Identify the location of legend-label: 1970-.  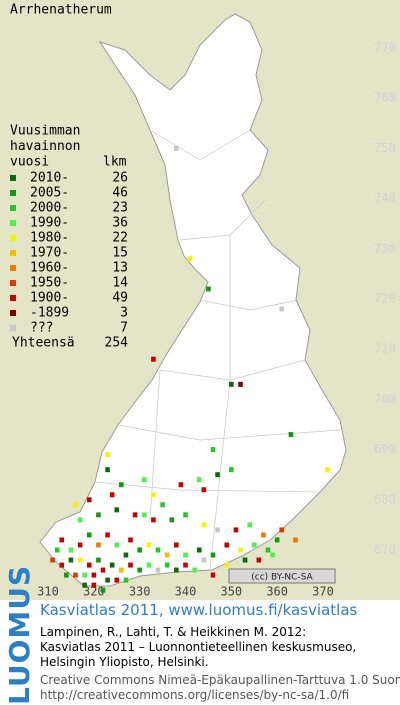
(49, 253).